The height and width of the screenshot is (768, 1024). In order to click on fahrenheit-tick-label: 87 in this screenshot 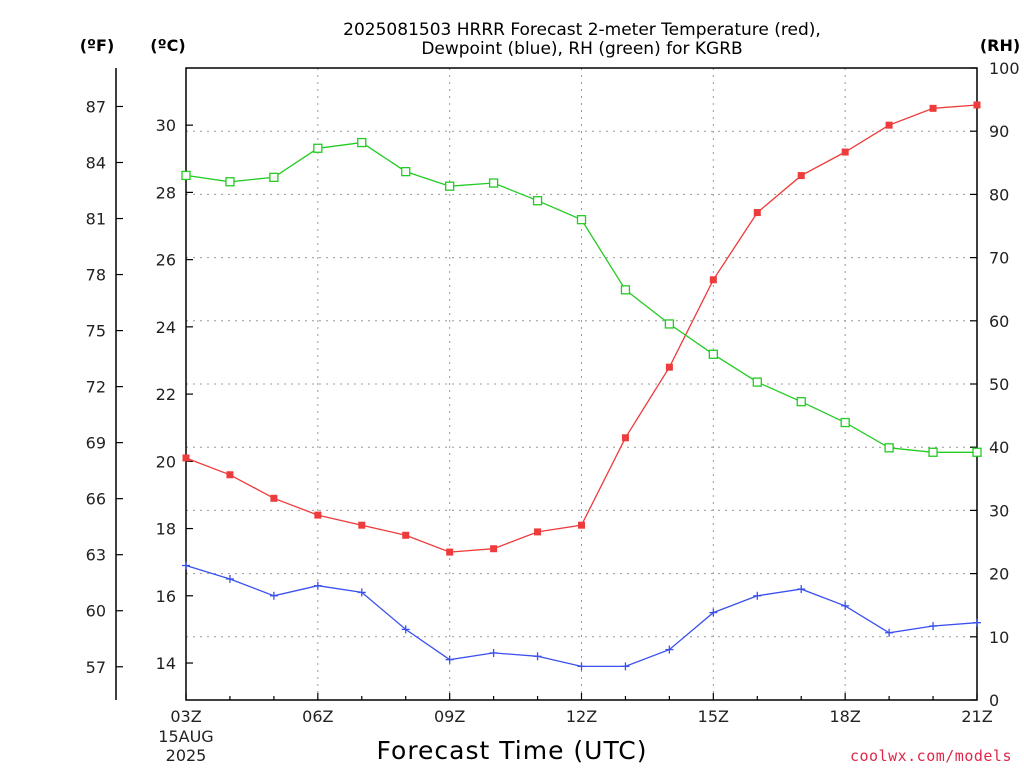, I will do `click(96, 106)`.